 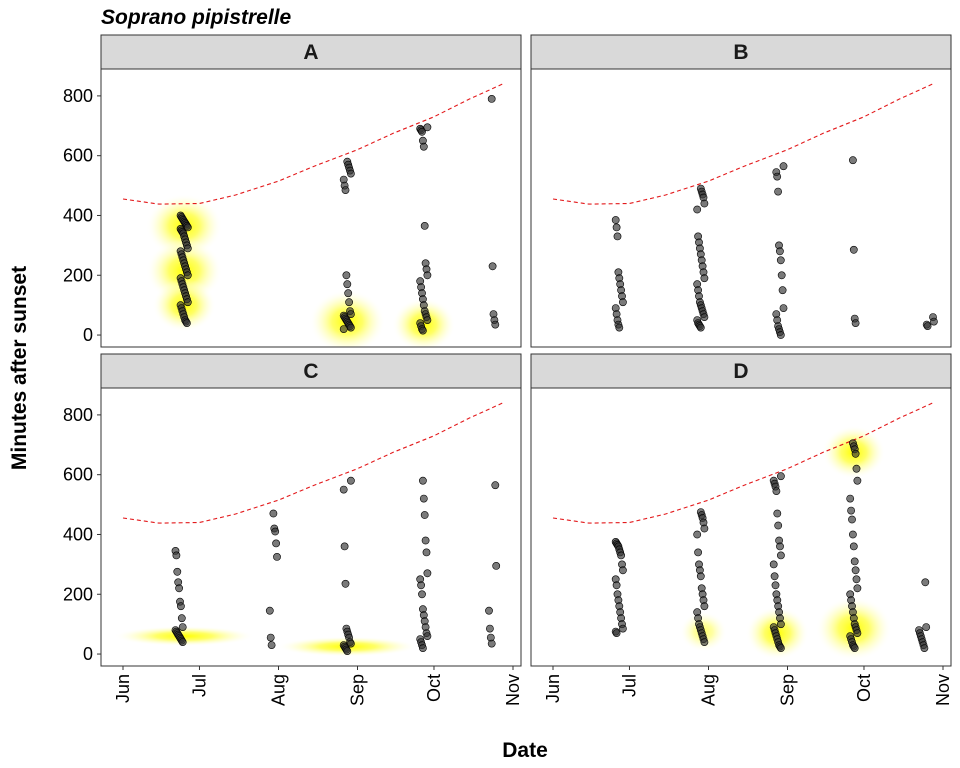 What do you see at coordinates (525, 750) in the screenshot?
I see `x-axis-label: Date` at bounding box center [525, 750].